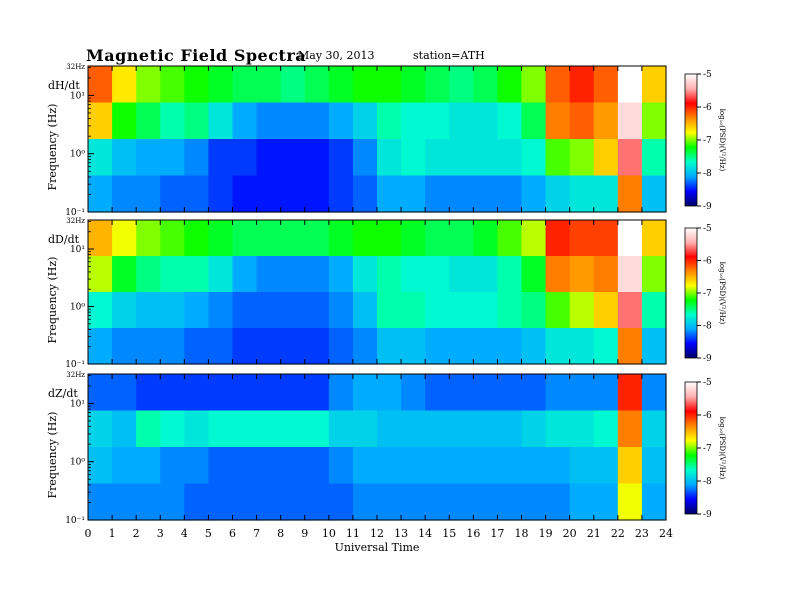  Describe the element at coordinates (75, 67) in the screenshot. I see `y-tick-label: 32Hz` at that location.